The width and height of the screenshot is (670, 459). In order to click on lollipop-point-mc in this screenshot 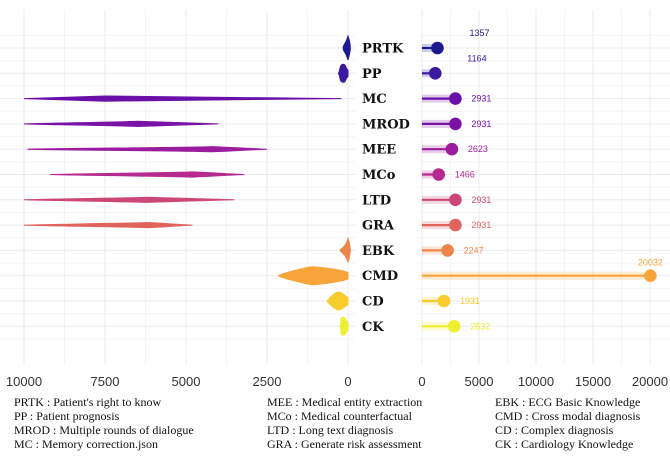, I will do `click(455, 98)`.